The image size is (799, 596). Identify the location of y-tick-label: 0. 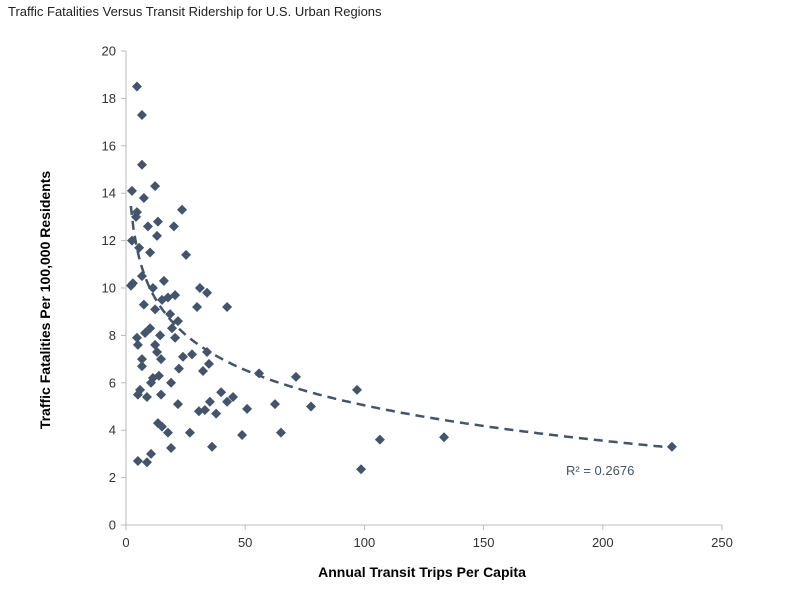
(112, 525).